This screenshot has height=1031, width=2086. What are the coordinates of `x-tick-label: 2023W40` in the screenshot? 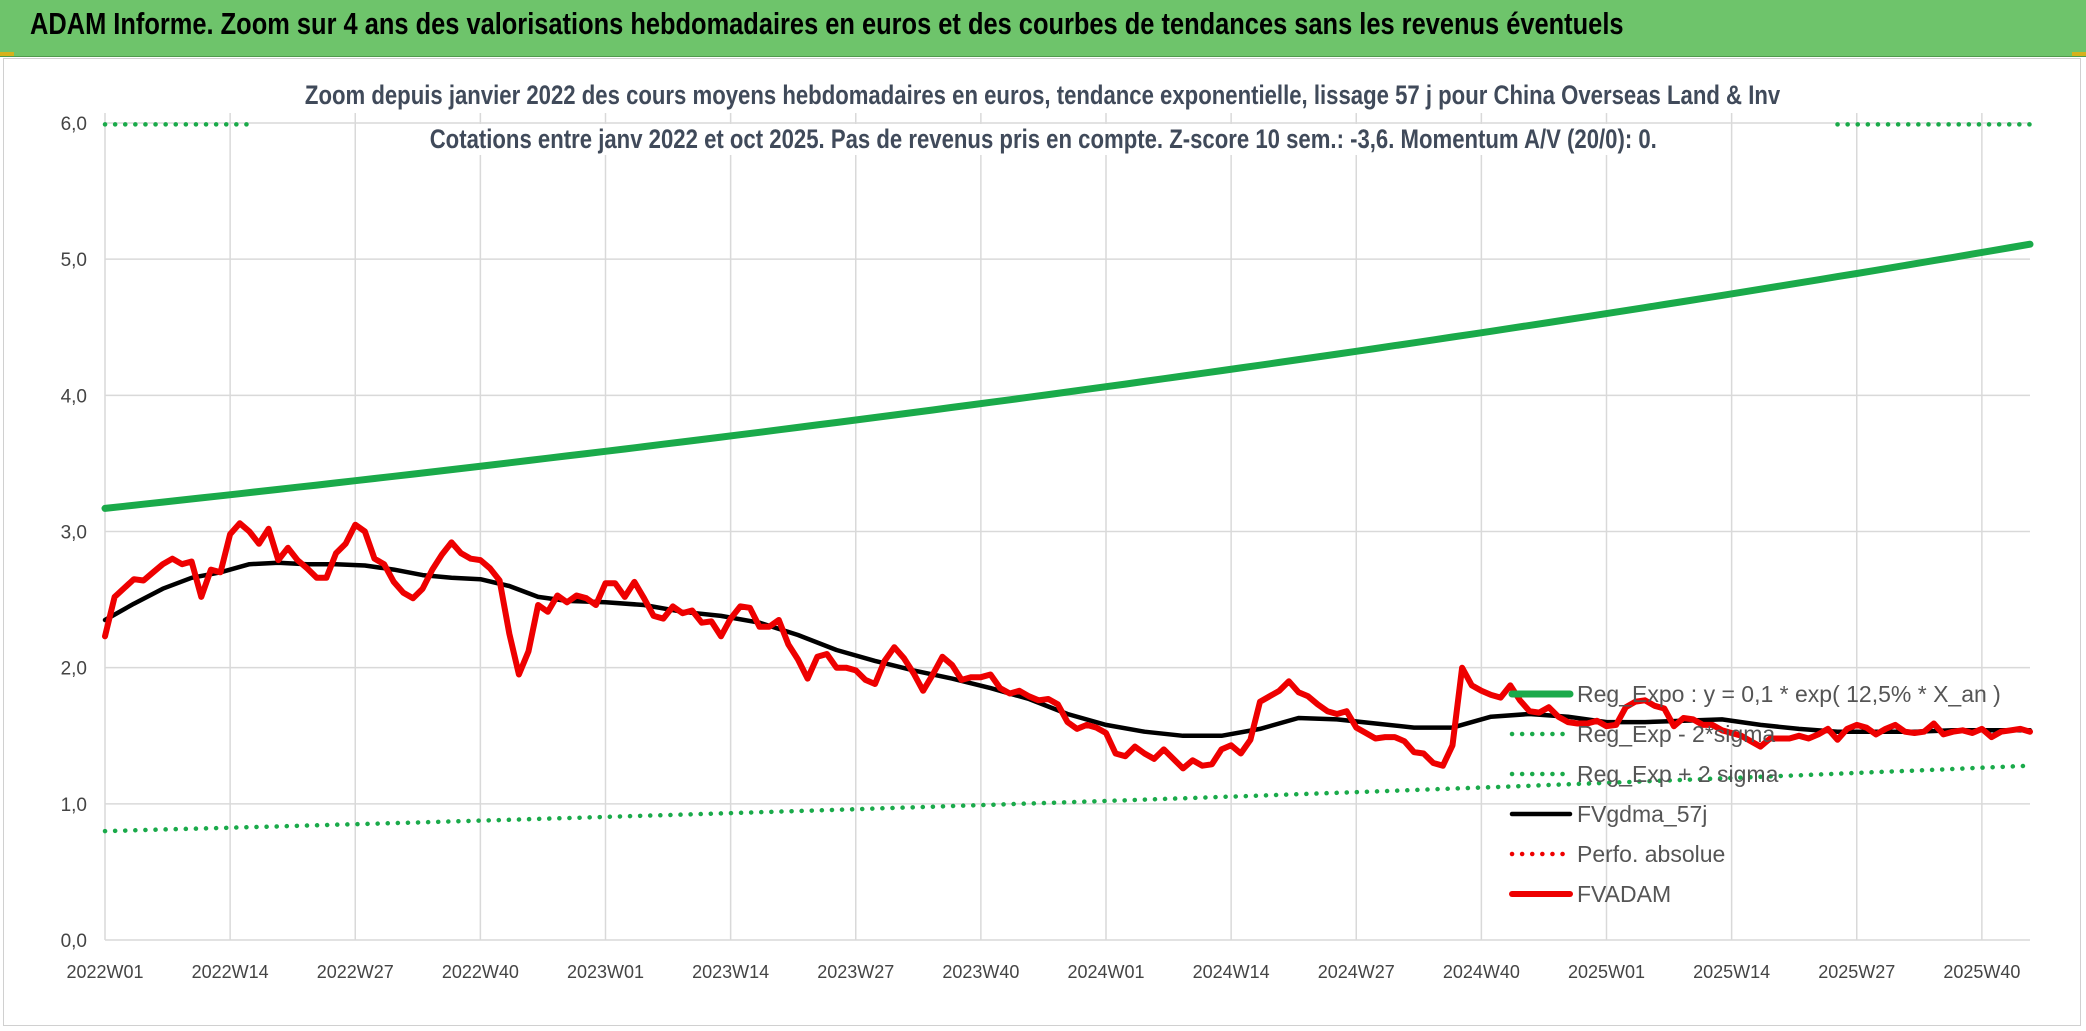 It's located at (980, 972).